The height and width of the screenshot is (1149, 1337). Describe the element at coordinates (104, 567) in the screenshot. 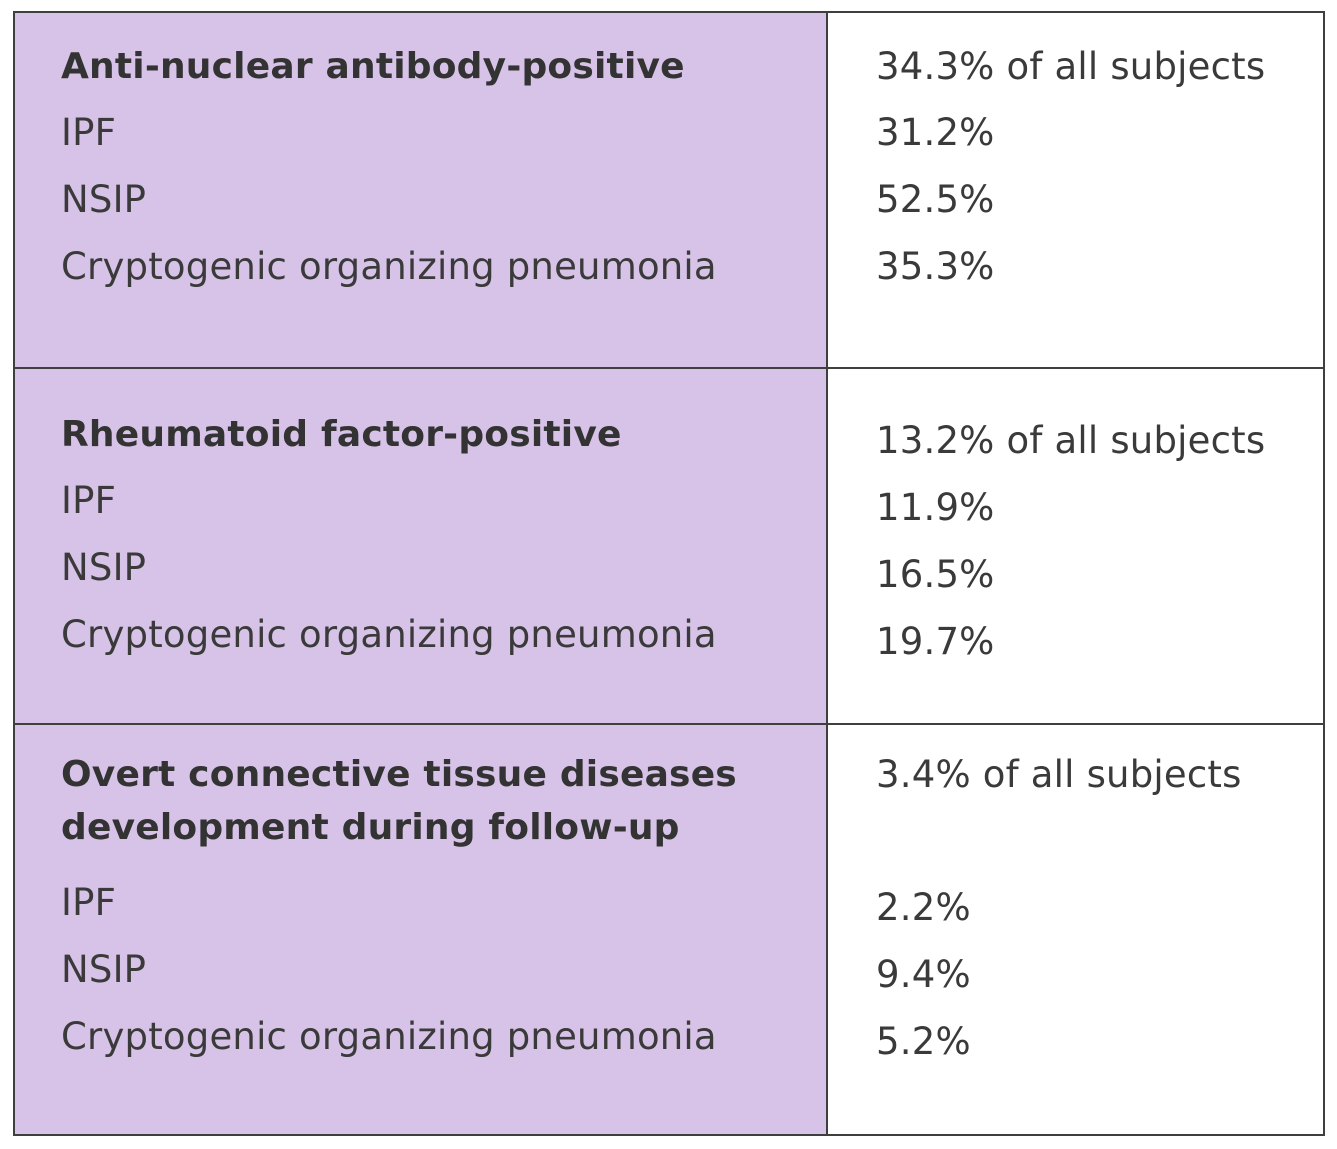

I see `section-2-row-2-label: NSIP` at that location.